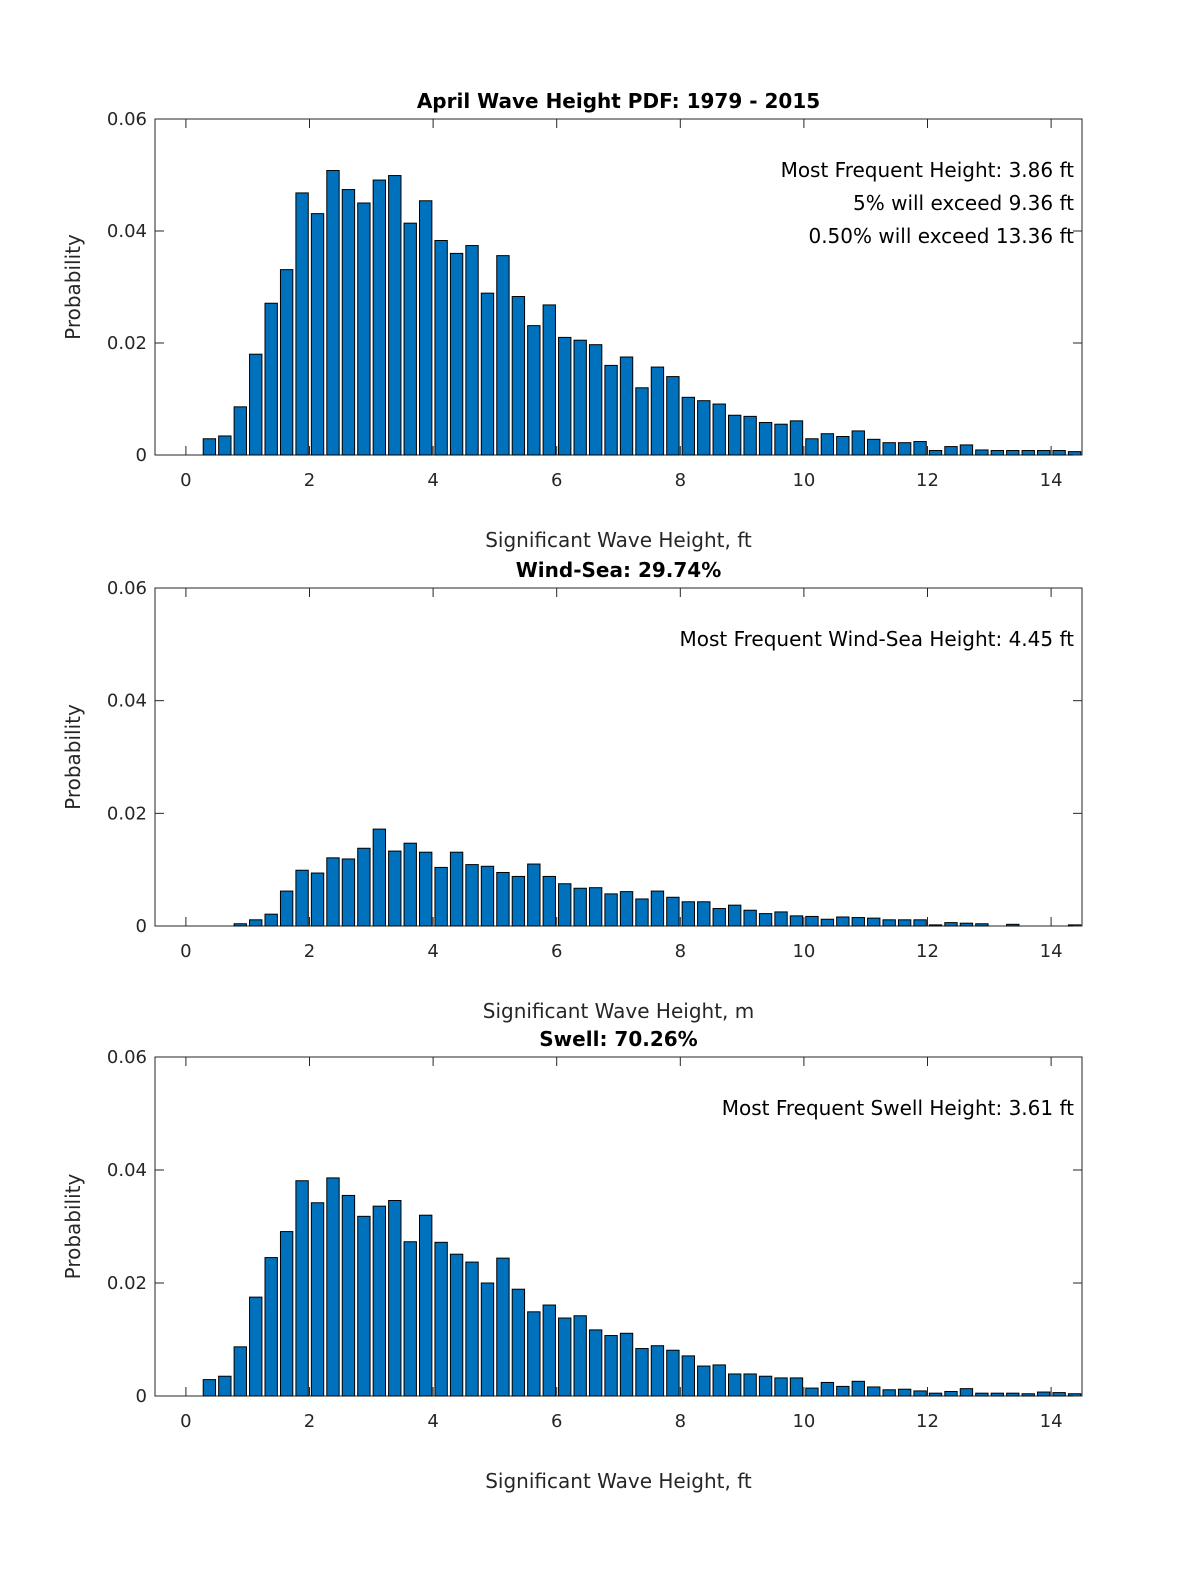 The image size is (1200, 1575). What do you see at coordinates (127, 813) in the screenshot?
I see `y-tick-label: 0.02` at bounding box center [127, 813].